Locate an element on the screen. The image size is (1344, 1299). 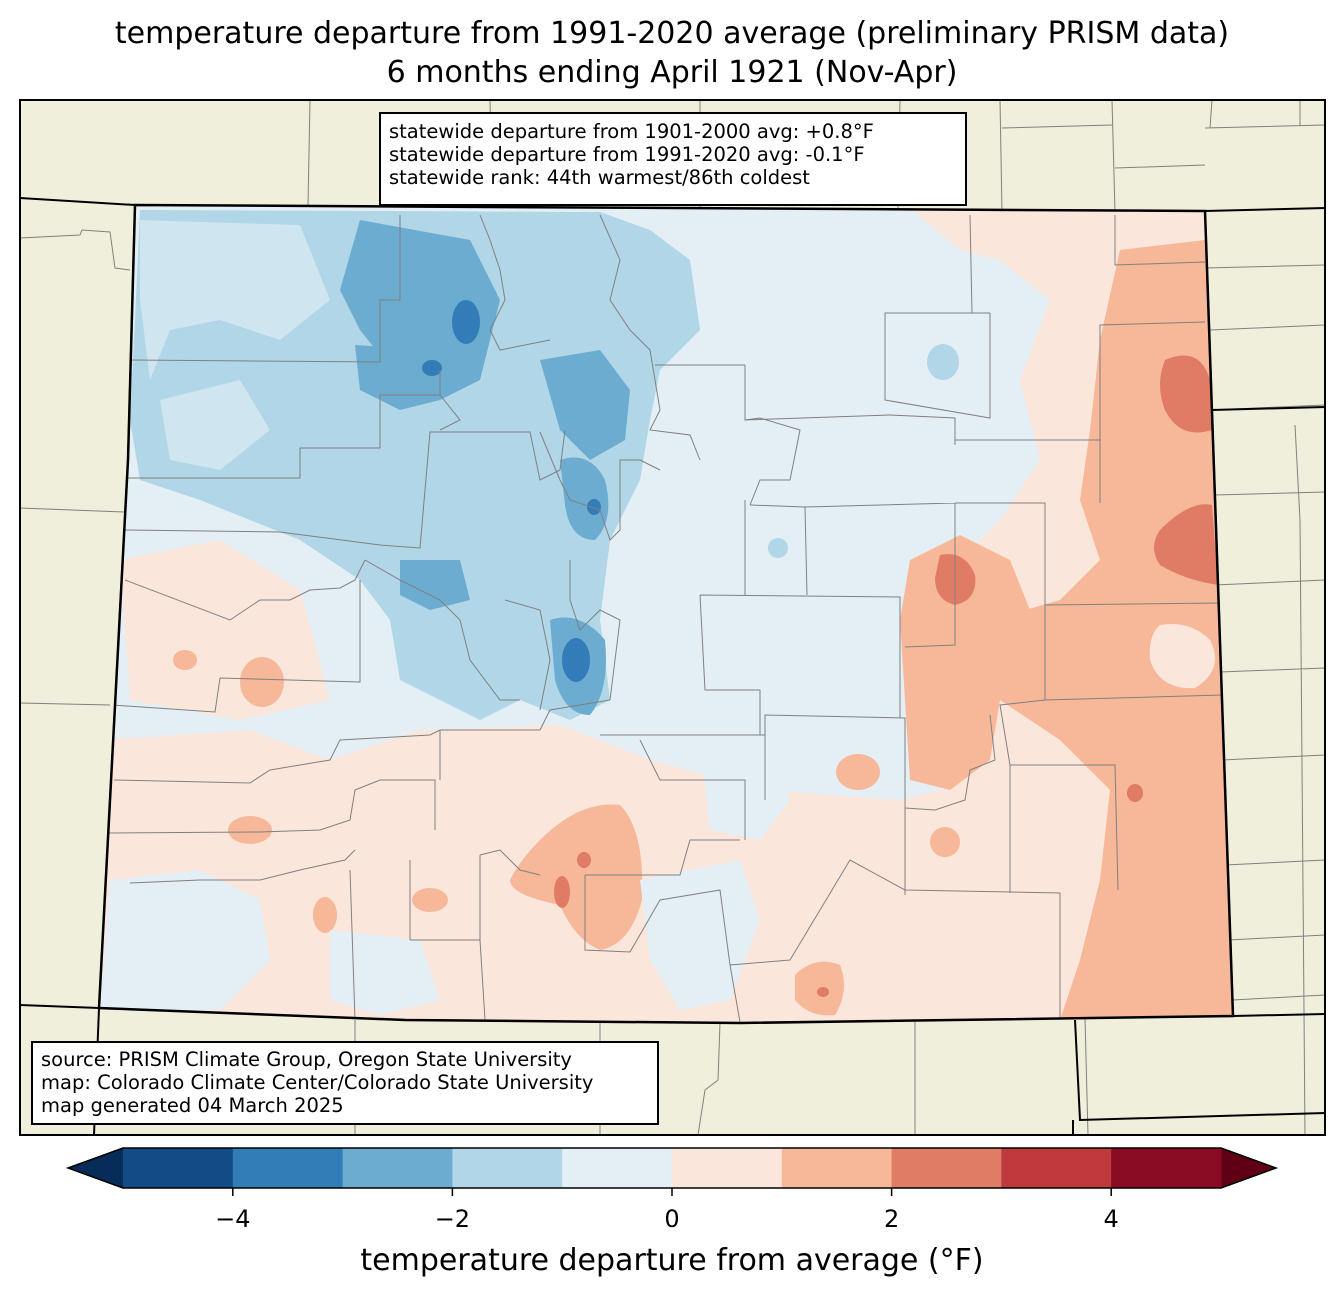
colorbar-tick-label: 0 is located at coordinates (672, 1219).